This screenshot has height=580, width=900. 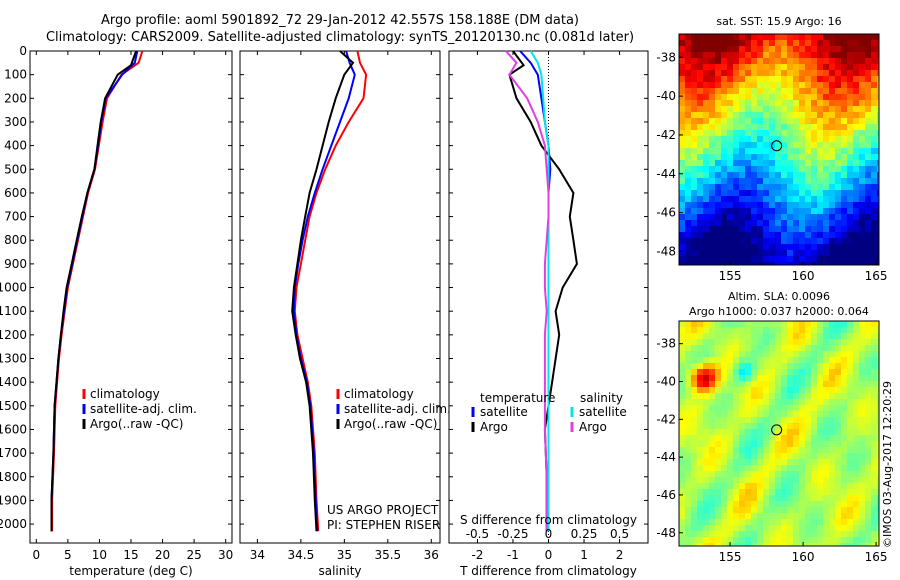 I want to click on x-tick-label: 35.5, so click(x=387, y=555).